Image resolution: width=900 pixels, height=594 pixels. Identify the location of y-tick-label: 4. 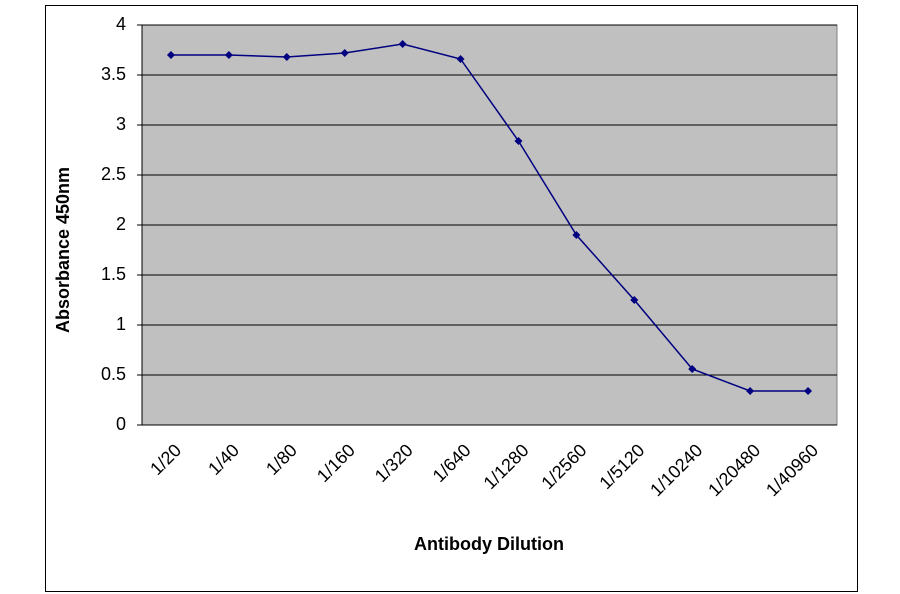
(121, 24).